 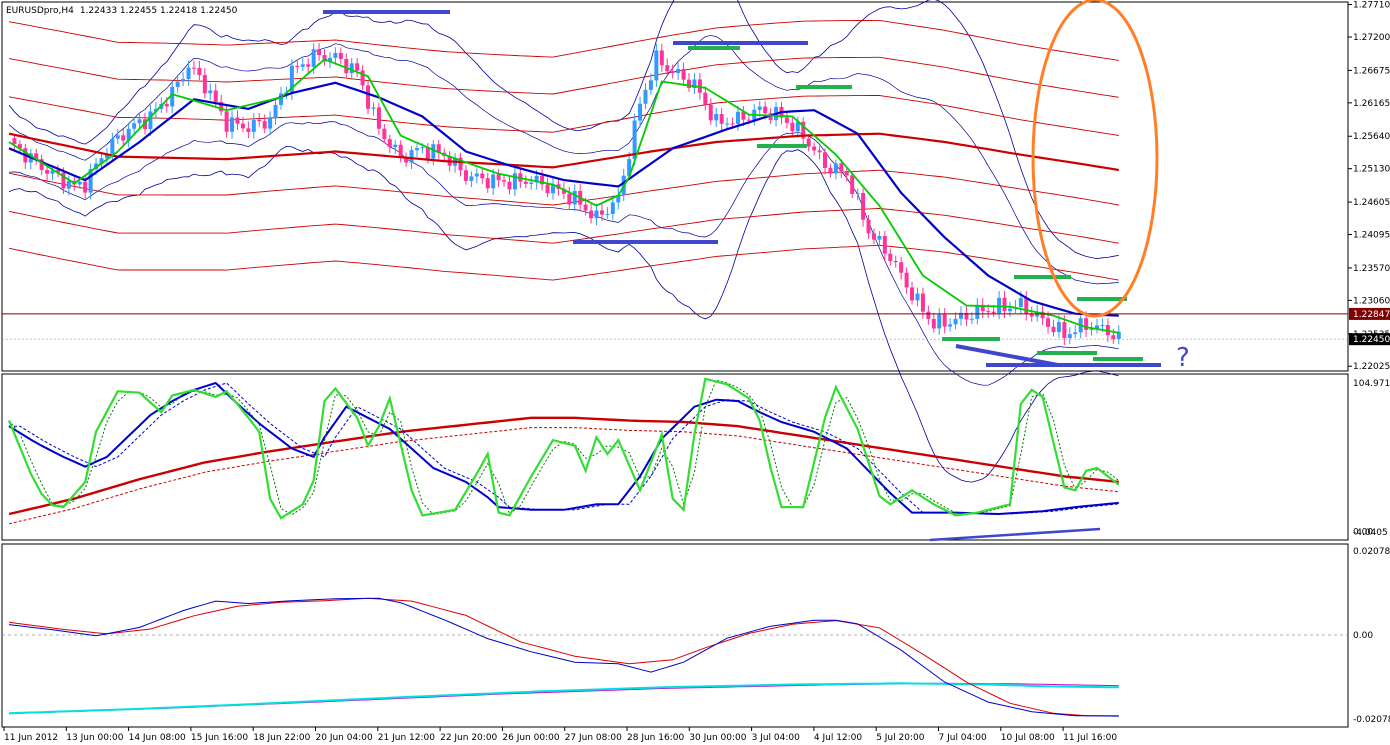 I want to click on x-tick-label: 18 Jun 22:00, so click(x=281, y=738).